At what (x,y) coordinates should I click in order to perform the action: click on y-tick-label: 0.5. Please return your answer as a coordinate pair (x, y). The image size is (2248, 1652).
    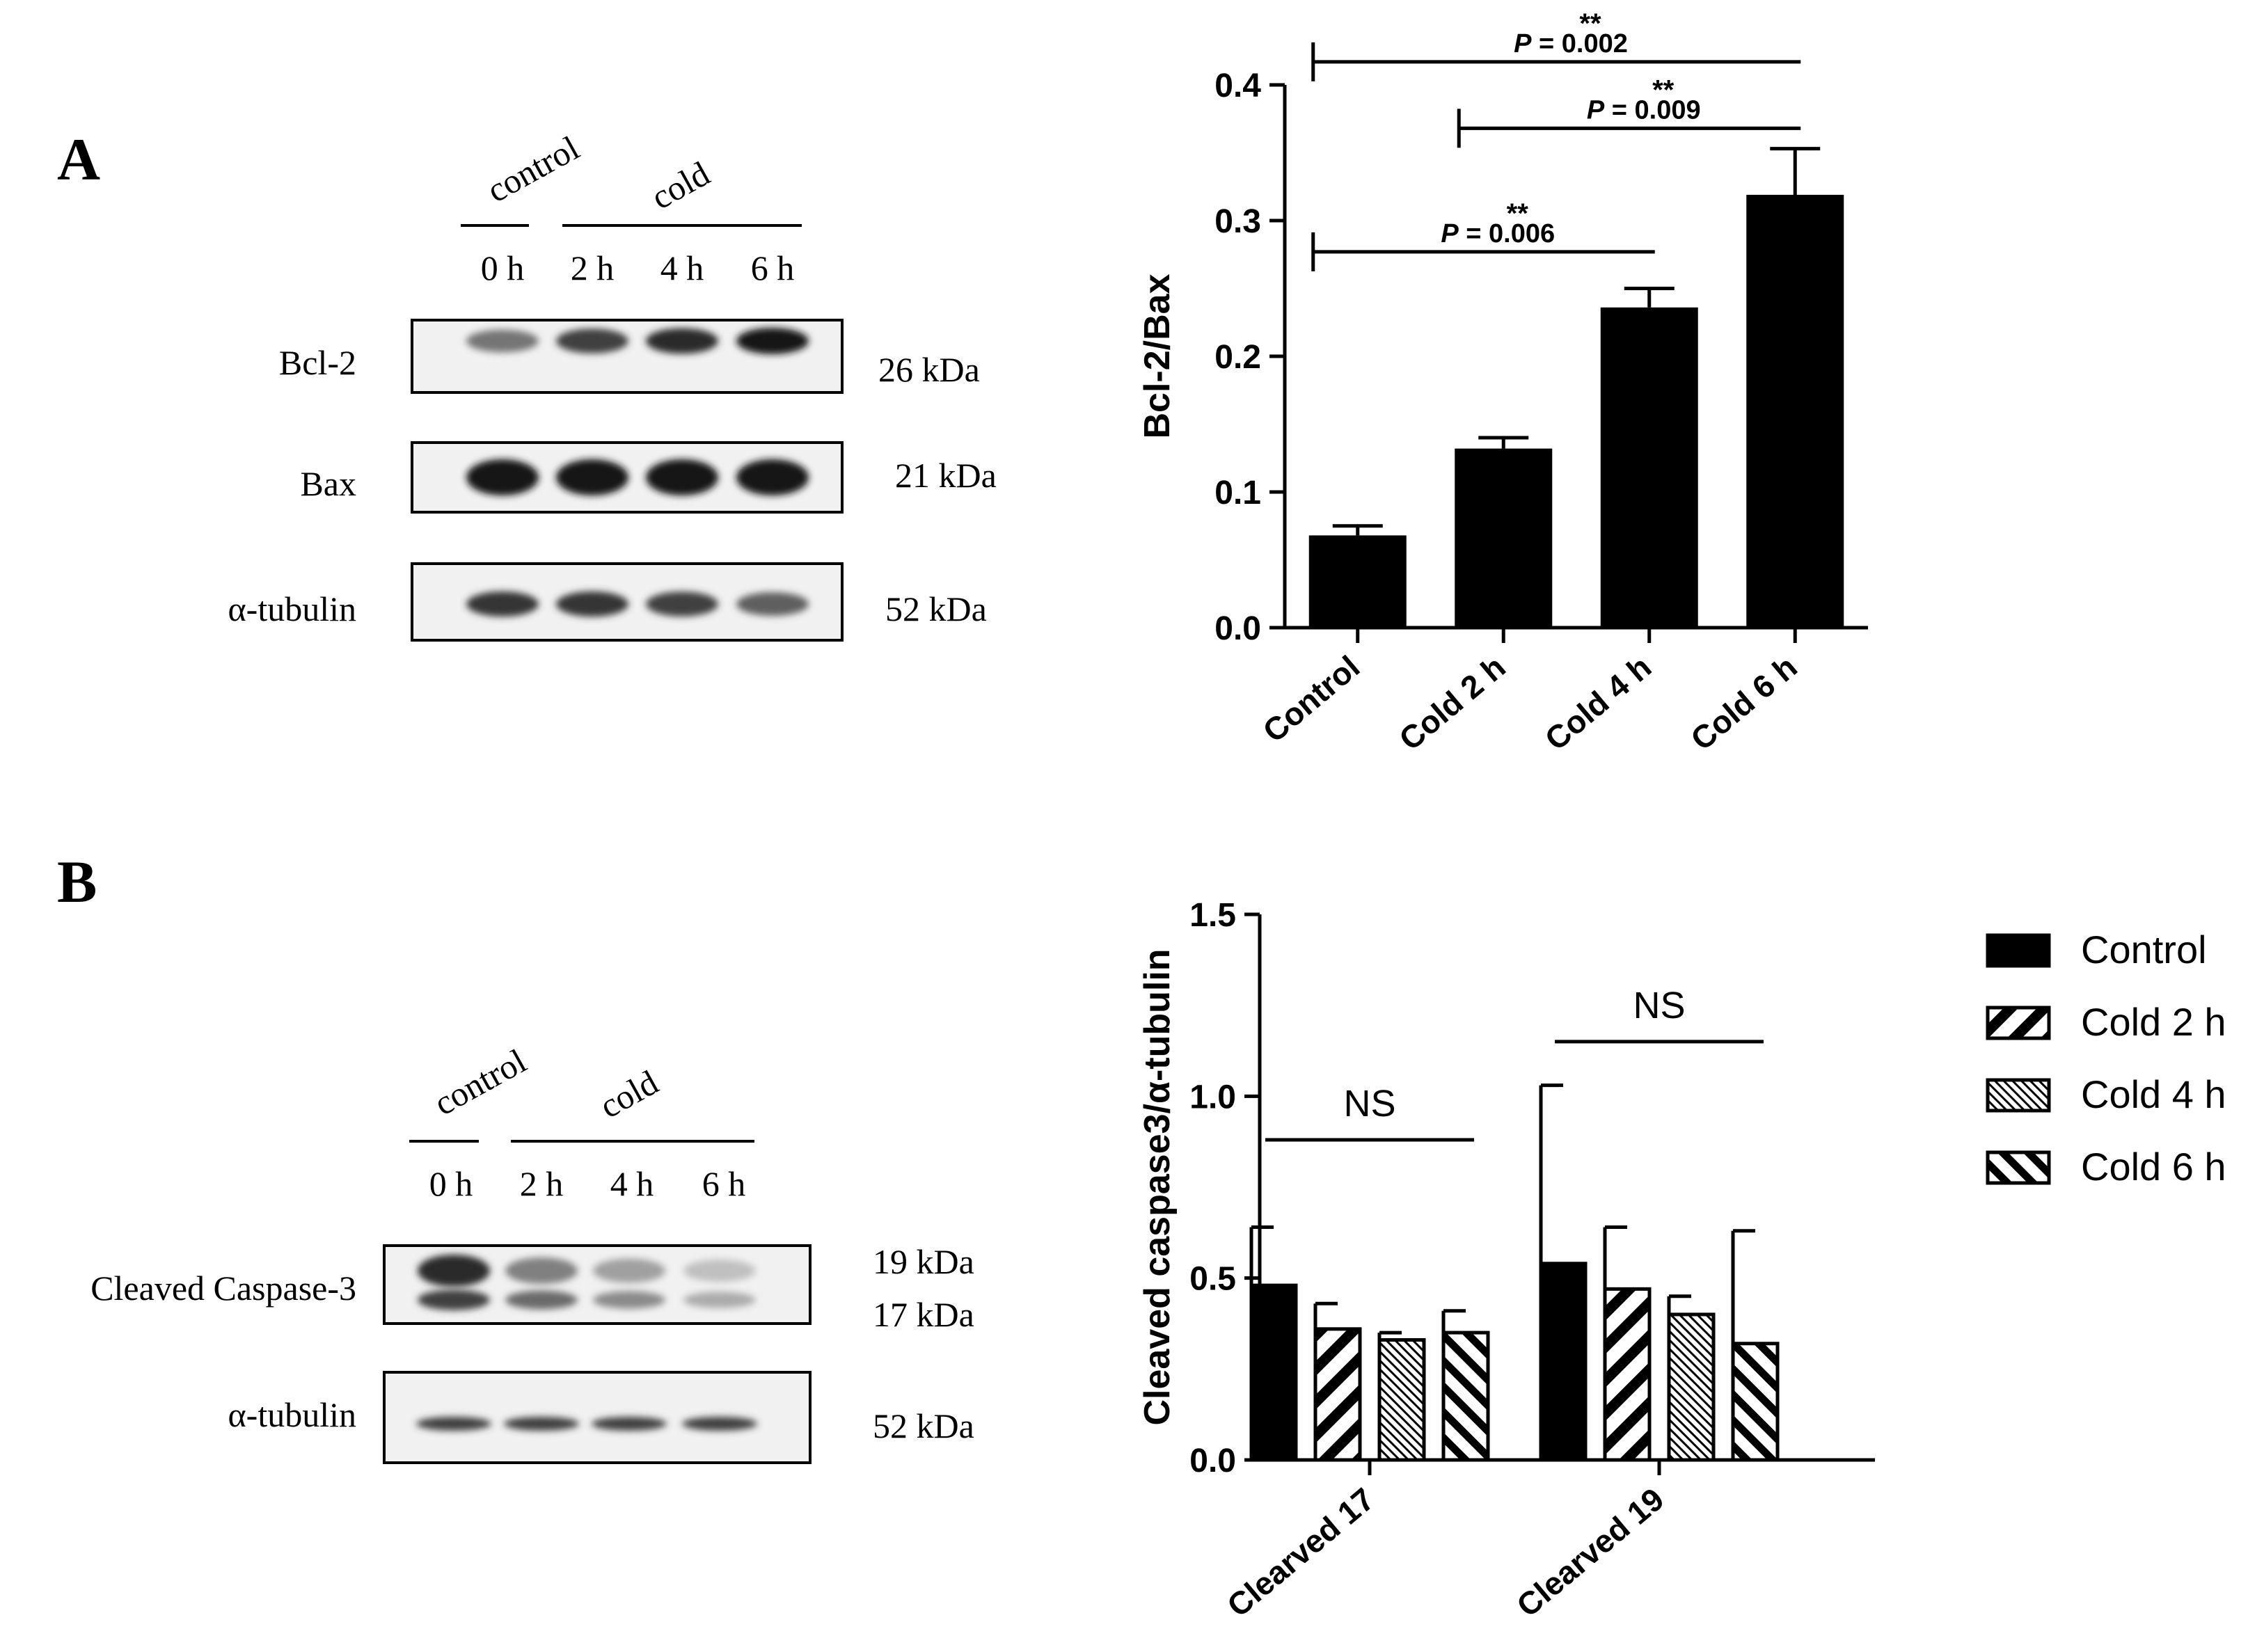
    Looking at the image, I should click on (1212, 1279).